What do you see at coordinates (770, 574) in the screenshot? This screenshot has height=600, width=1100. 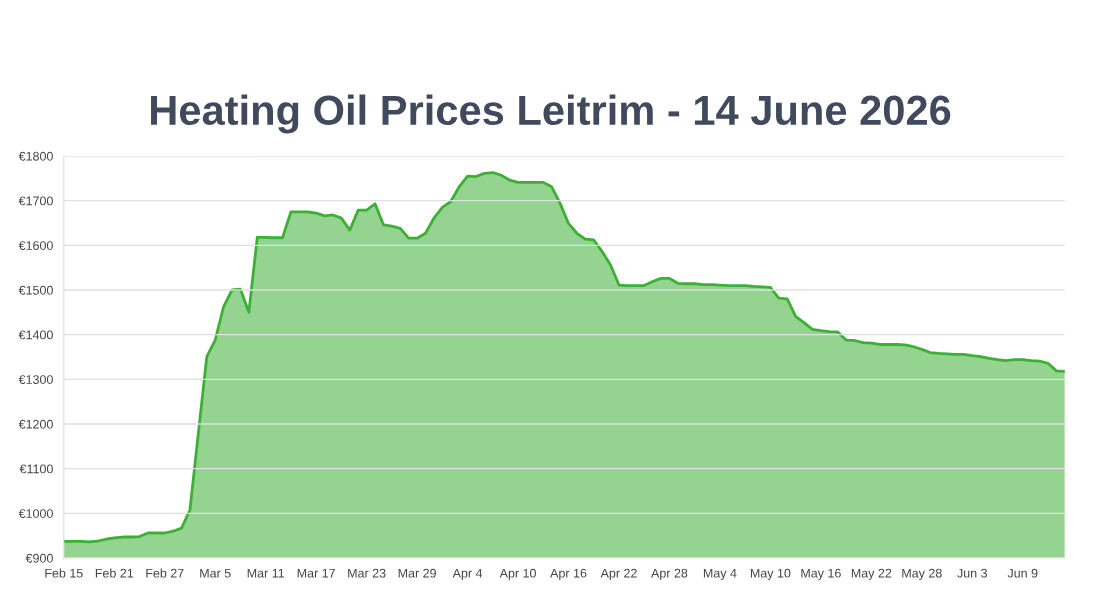 I see `x-tick-label: May 10` at bounding box center [770, 574].